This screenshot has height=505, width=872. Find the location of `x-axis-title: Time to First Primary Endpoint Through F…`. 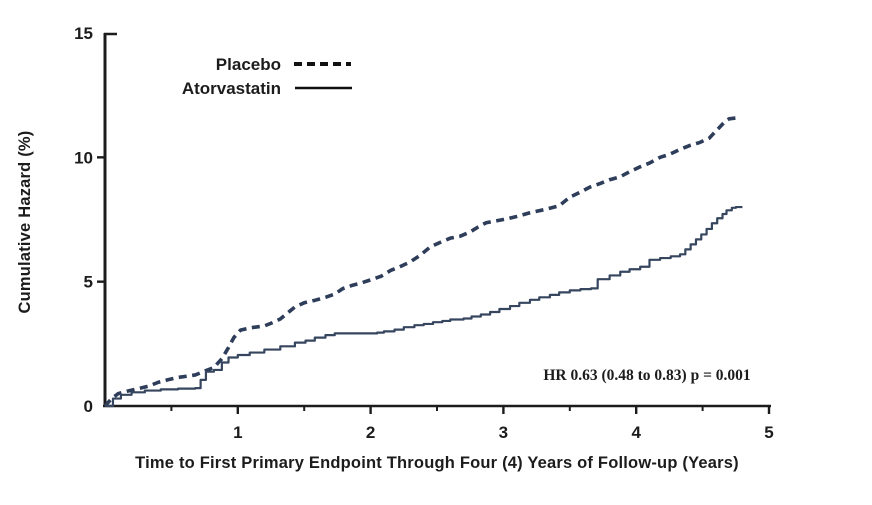

x-axis-title: Time to First Primary Endpoint Through F… is located at coordinates (437, 463).